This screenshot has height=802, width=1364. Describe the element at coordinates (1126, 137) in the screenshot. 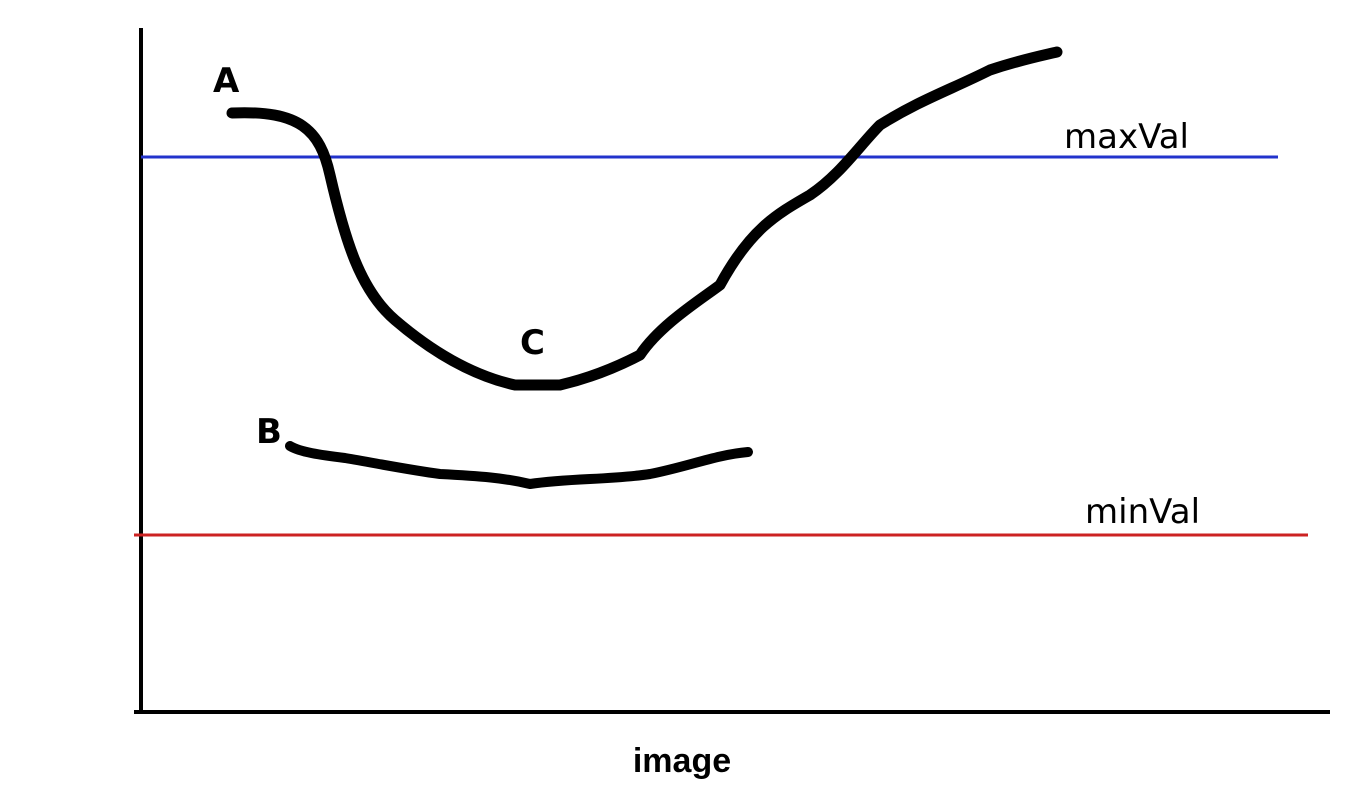

I see `max-threshold-label: maxVal` at that location.